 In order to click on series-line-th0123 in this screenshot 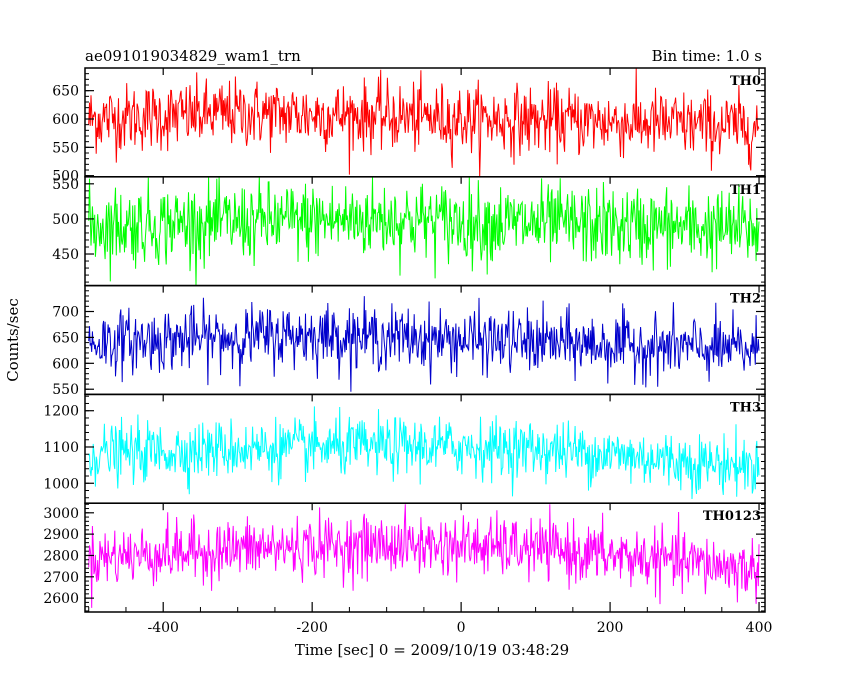, I will do `click(424, 556)`.